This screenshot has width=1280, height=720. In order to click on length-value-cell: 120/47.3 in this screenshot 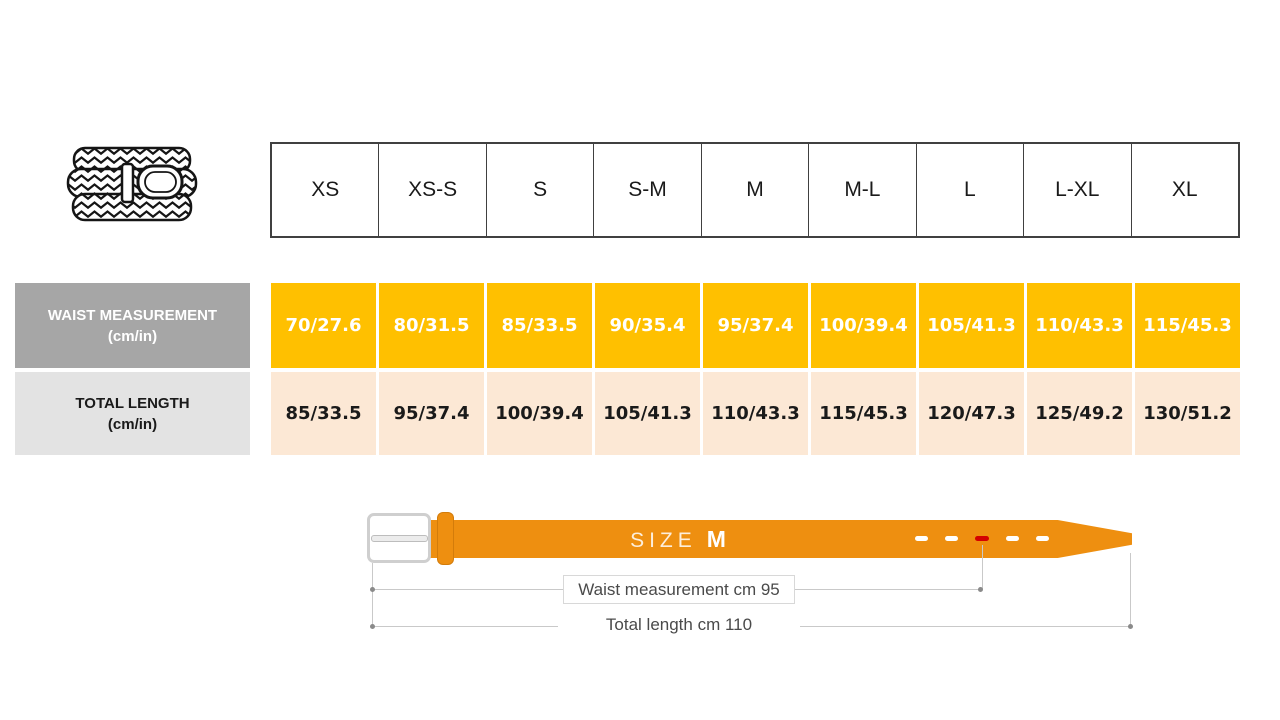, I will do `click(971, 413)`.